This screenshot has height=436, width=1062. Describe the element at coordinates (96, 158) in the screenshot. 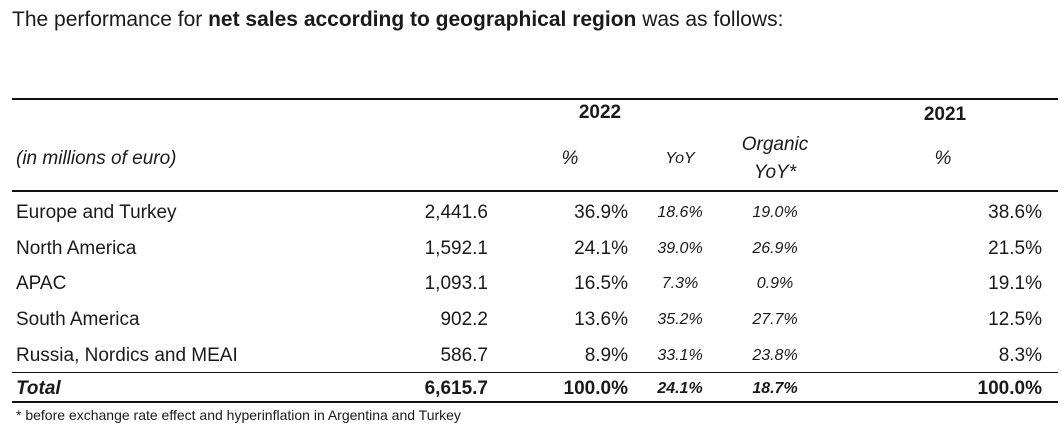

I see `header-unit-label: (in millions of euro)` at that location.